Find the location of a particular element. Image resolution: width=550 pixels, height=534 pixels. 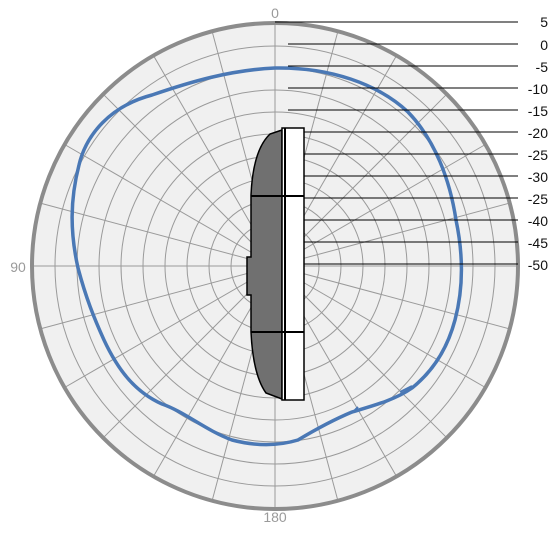

scale-label: 5 is located at coordinates (544, 22).